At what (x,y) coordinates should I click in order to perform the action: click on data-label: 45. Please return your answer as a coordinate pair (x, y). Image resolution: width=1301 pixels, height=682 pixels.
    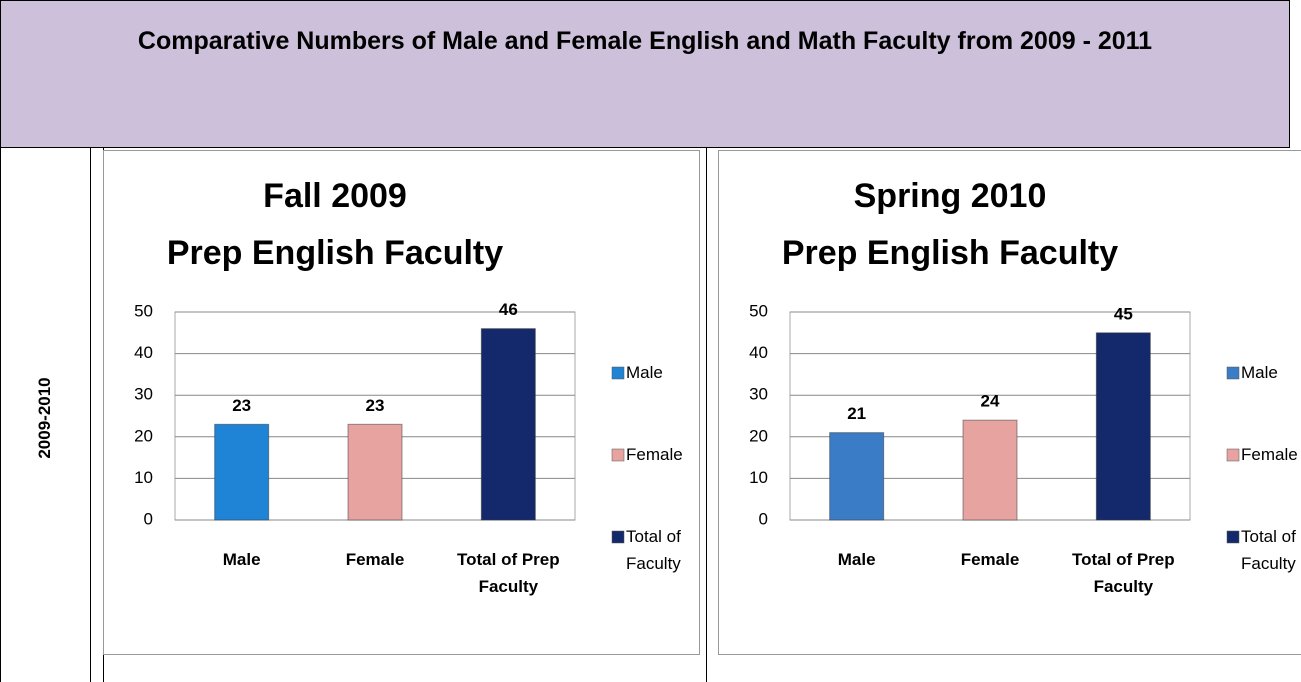
    Looking at the image, I should click on (1123, 313).